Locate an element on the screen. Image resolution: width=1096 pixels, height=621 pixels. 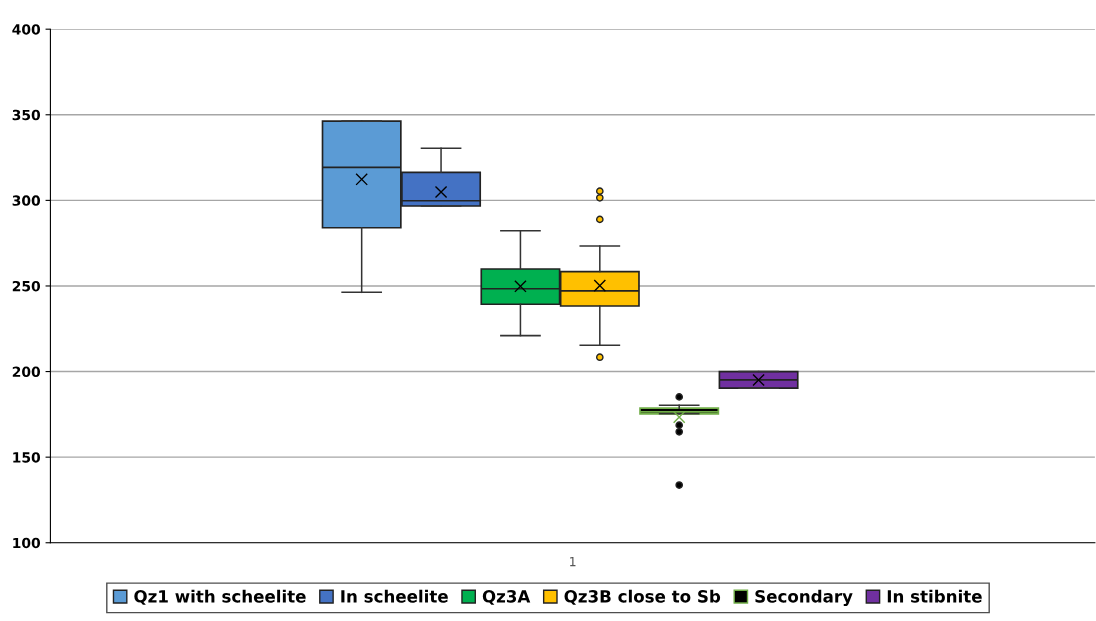
legend-label: Secondary is located at coordinates (804, 597).